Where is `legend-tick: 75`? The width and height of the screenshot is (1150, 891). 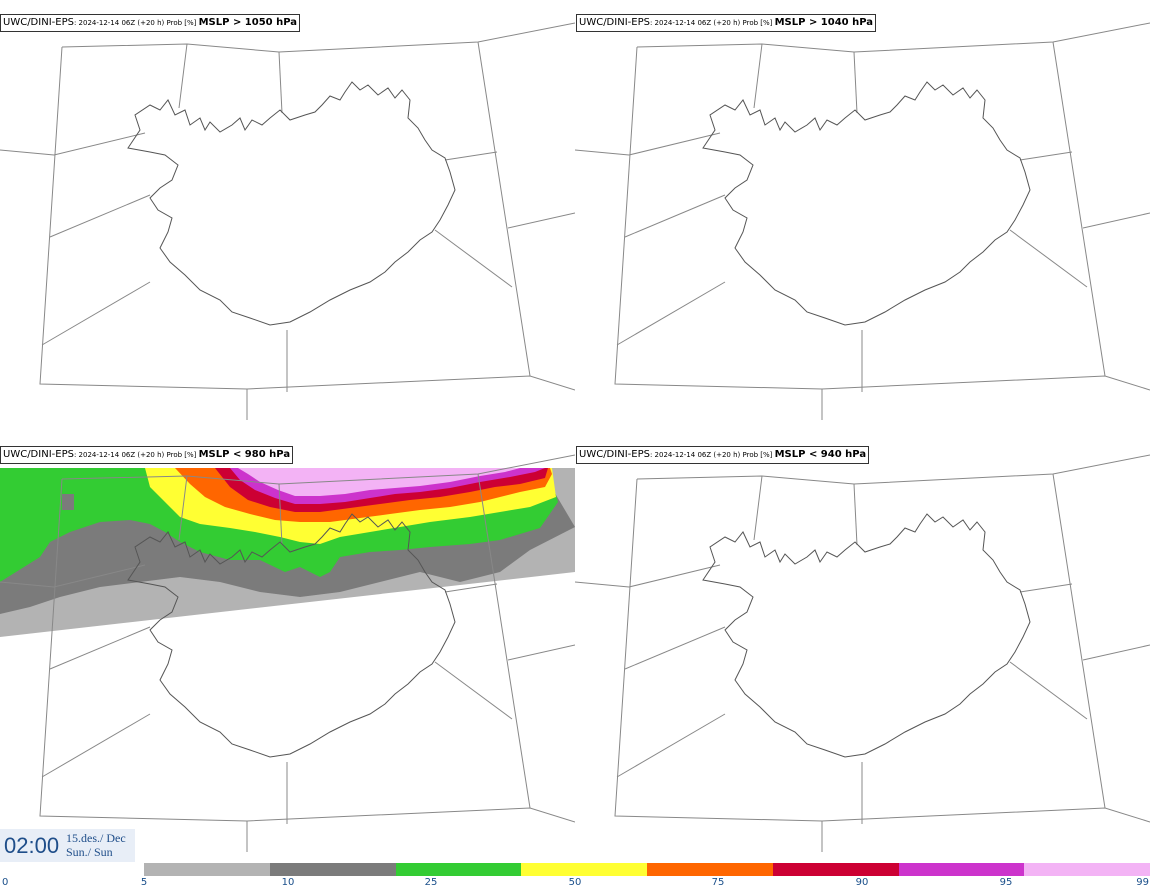 legend-tick: 75 is located at coordinates (718, 882).